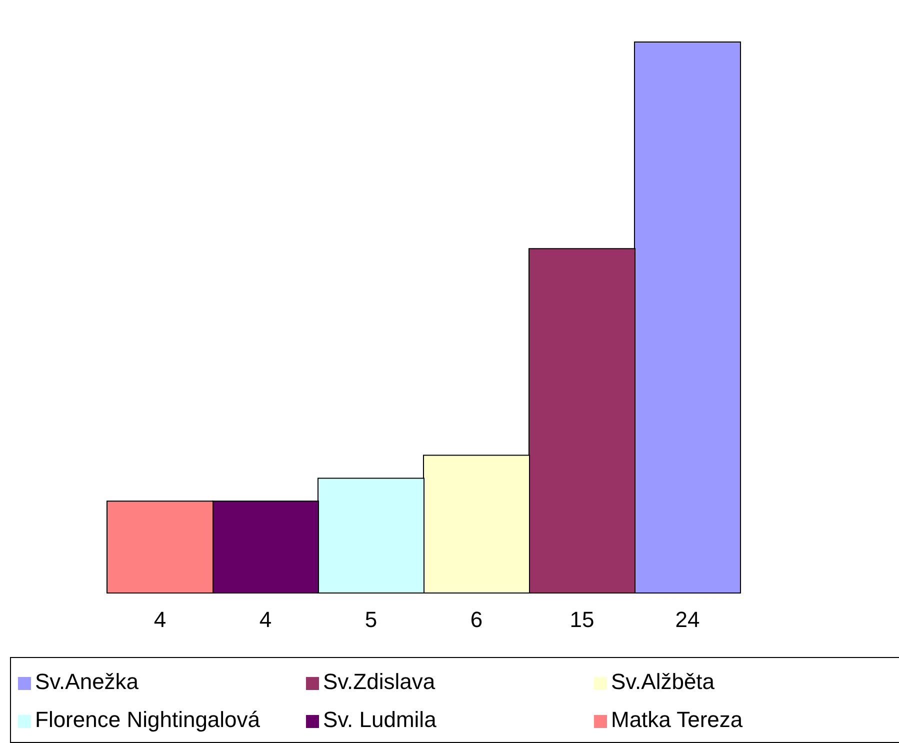 This screenshot has width=899, height=743. What do you see at coordinates (663, 681) in the screenshot?
I see `legend-label: Sv.Alžběta` at bounding box center [663, 681].